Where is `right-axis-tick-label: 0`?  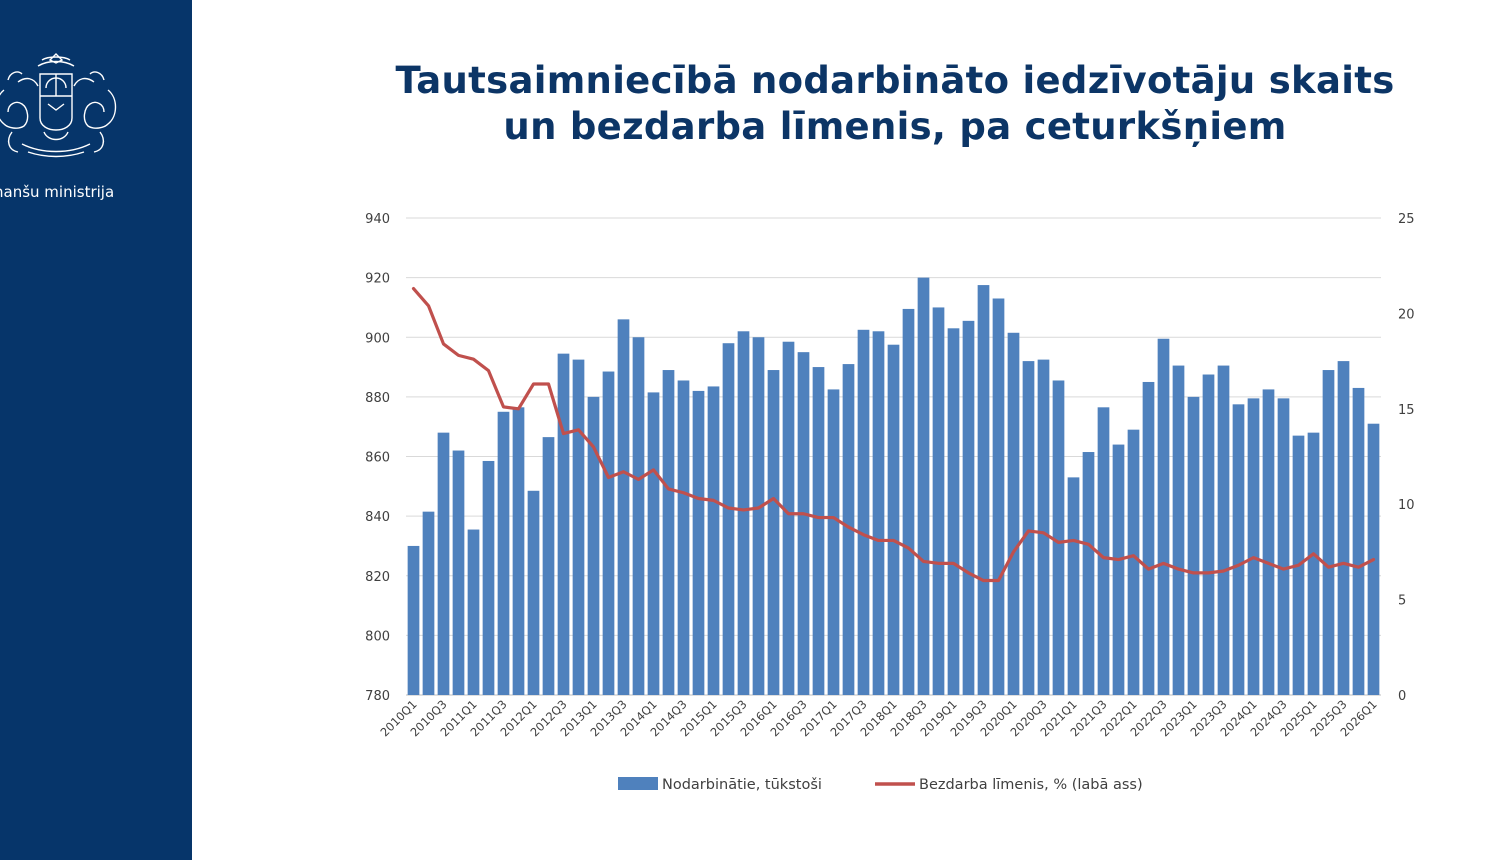
right-axis-tick-label: 0 is located at coordinates (1402, 696).